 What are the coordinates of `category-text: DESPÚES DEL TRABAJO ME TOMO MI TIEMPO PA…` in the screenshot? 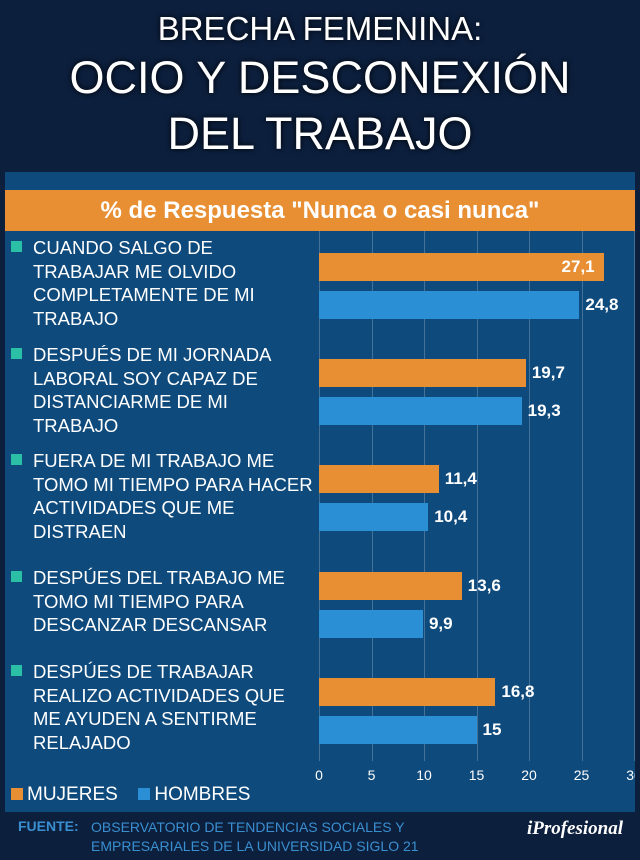 It's located at (159, 601).